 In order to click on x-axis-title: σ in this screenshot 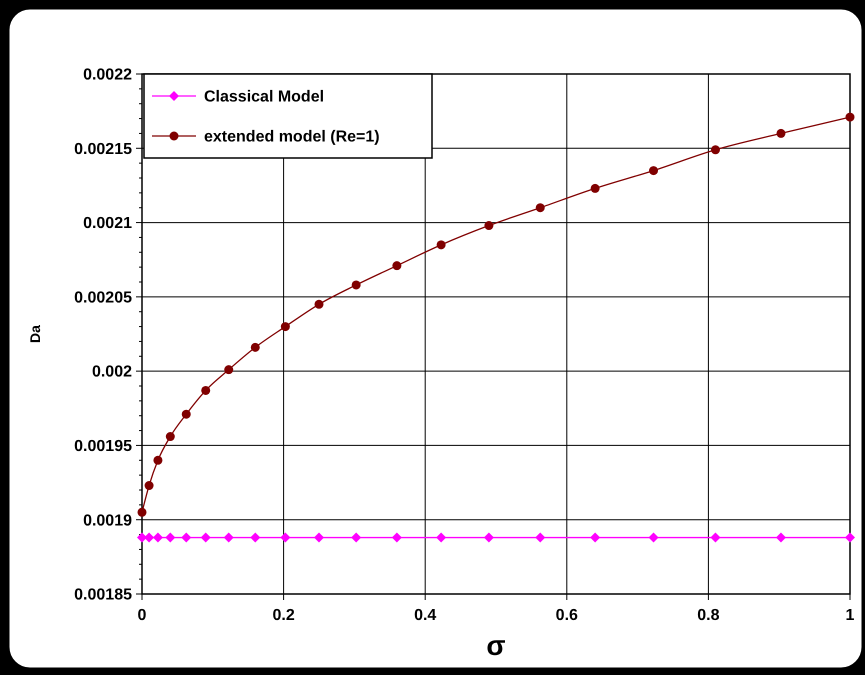, I will do `click(496, 645)`.